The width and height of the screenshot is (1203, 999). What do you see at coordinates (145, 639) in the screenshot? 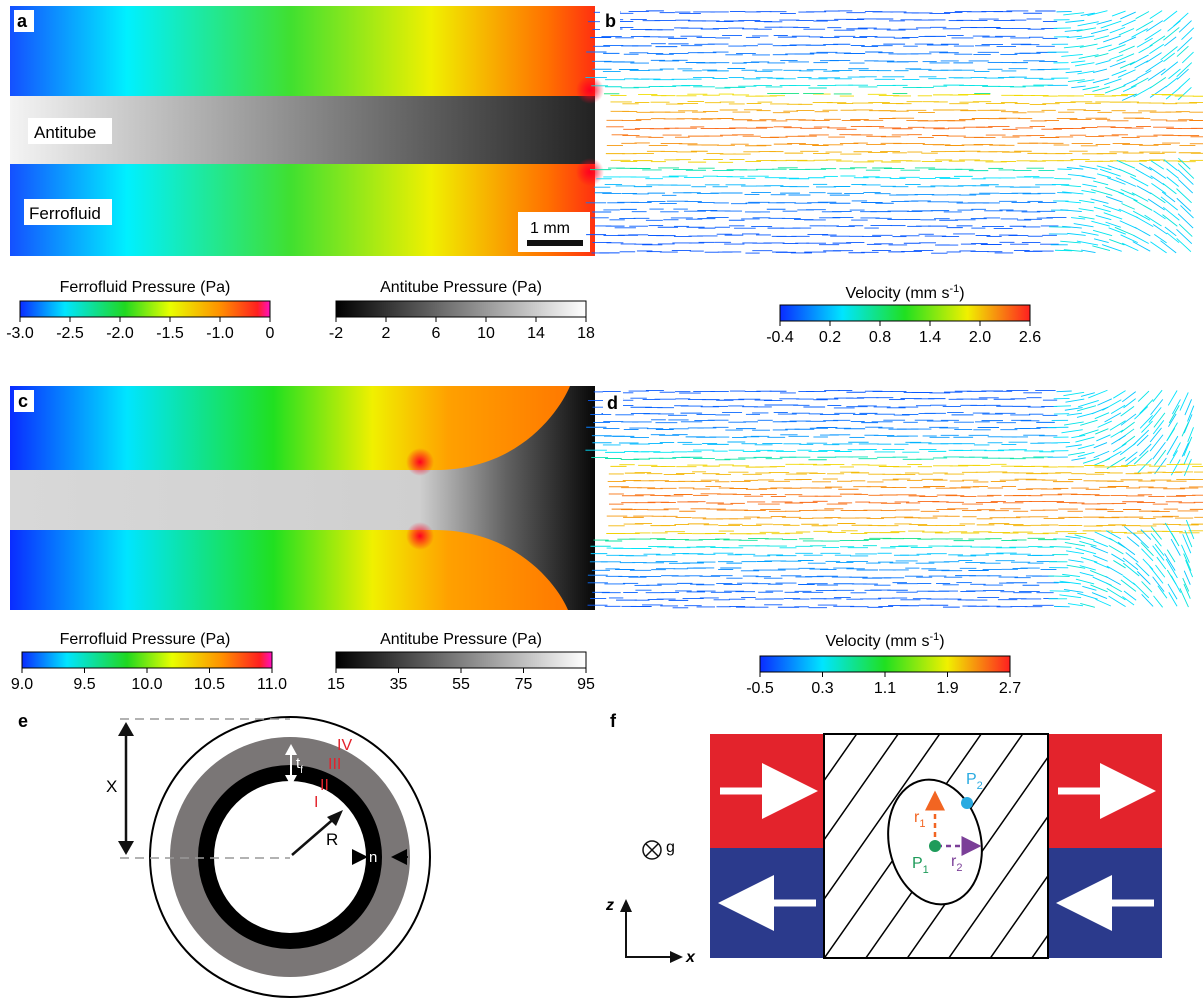
I see `colorbar-title: Ferrofluid Pressure (Pa)` at bounding box center [145, 639].